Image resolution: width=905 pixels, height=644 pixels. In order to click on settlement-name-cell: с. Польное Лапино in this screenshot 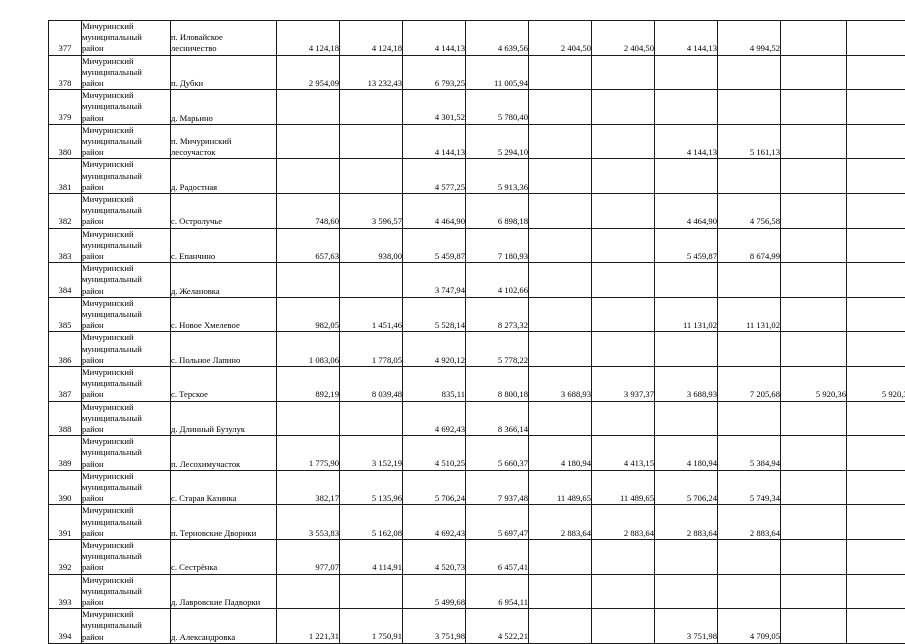, I will do `click(224, 349)`.